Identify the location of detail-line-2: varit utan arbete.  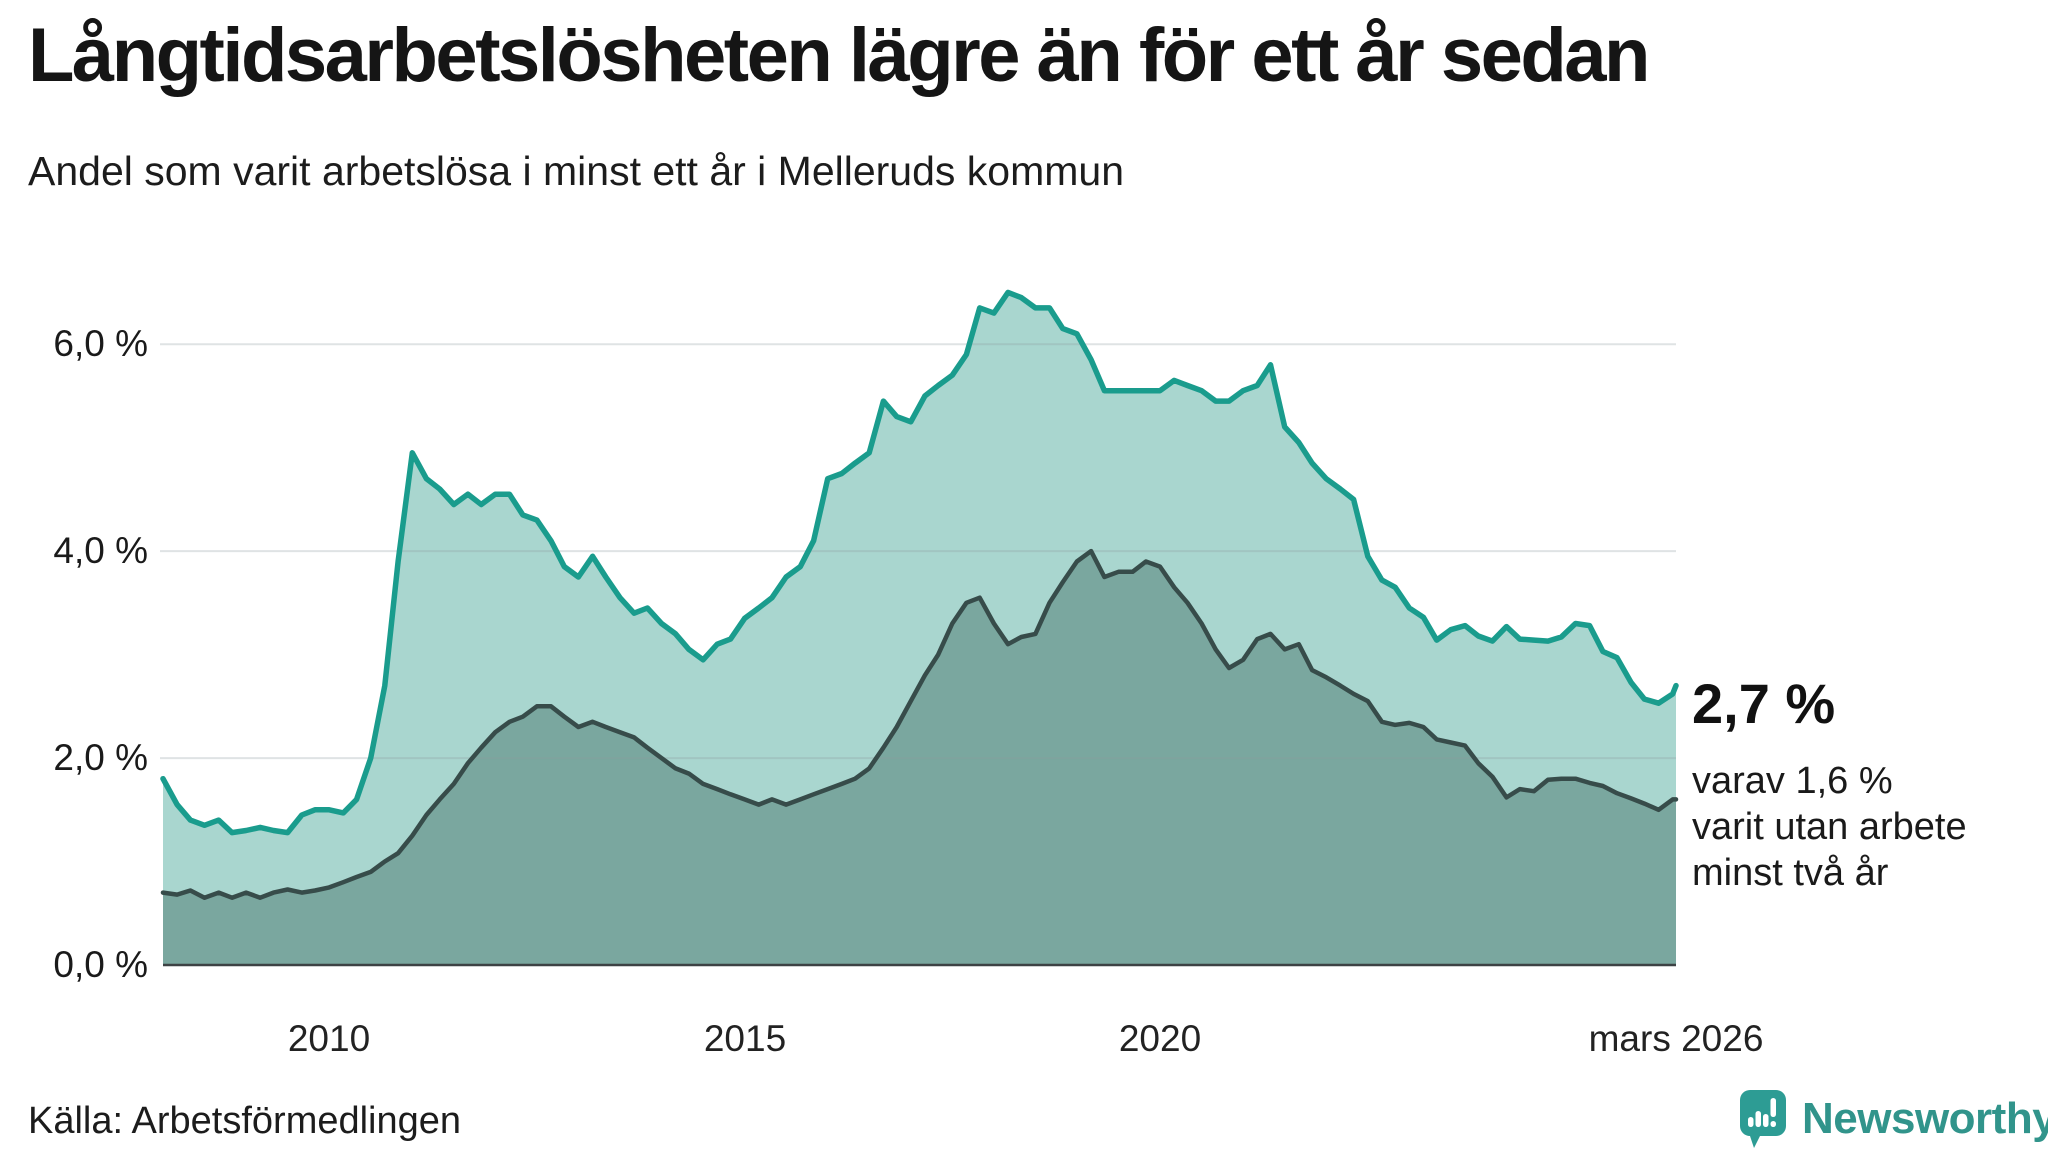
(1829, 827).